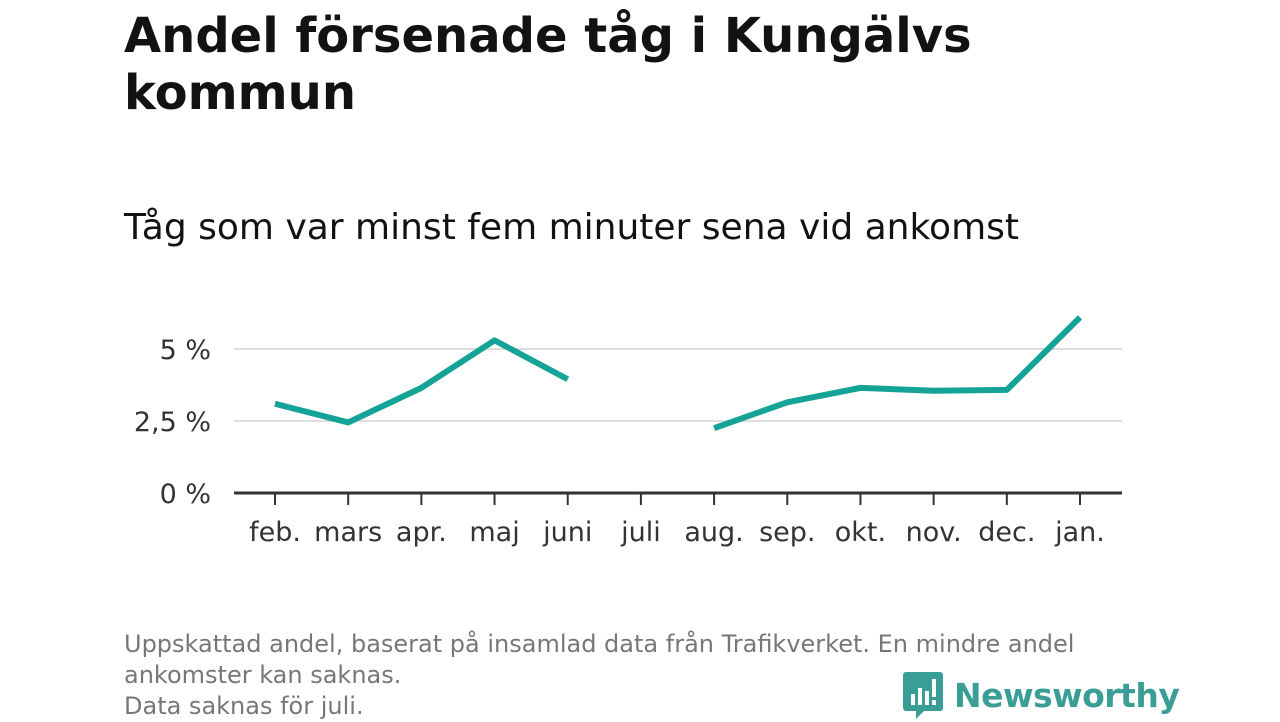 This screenshot has width=1280, height=722. What do you see at coordinates (275, 532) in the screenshot?
I see `x-tick-label: feb.` at bounding box center [275, 532].